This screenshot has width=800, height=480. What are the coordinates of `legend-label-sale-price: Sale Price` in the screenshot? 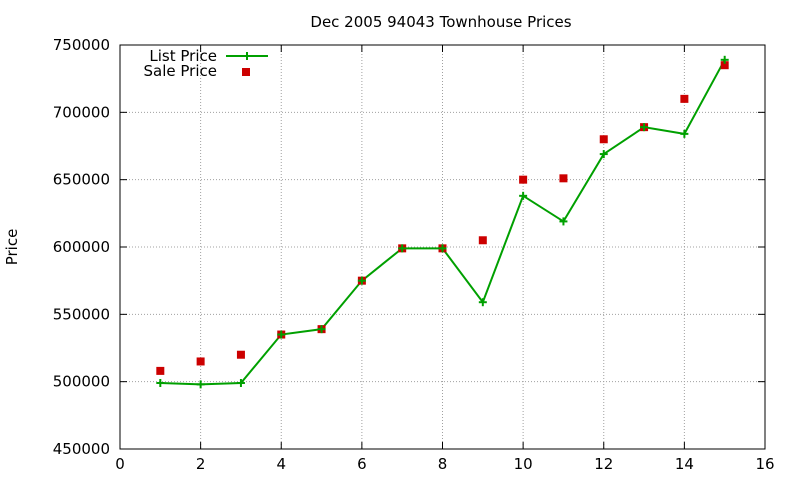 It's located at (180, 71).